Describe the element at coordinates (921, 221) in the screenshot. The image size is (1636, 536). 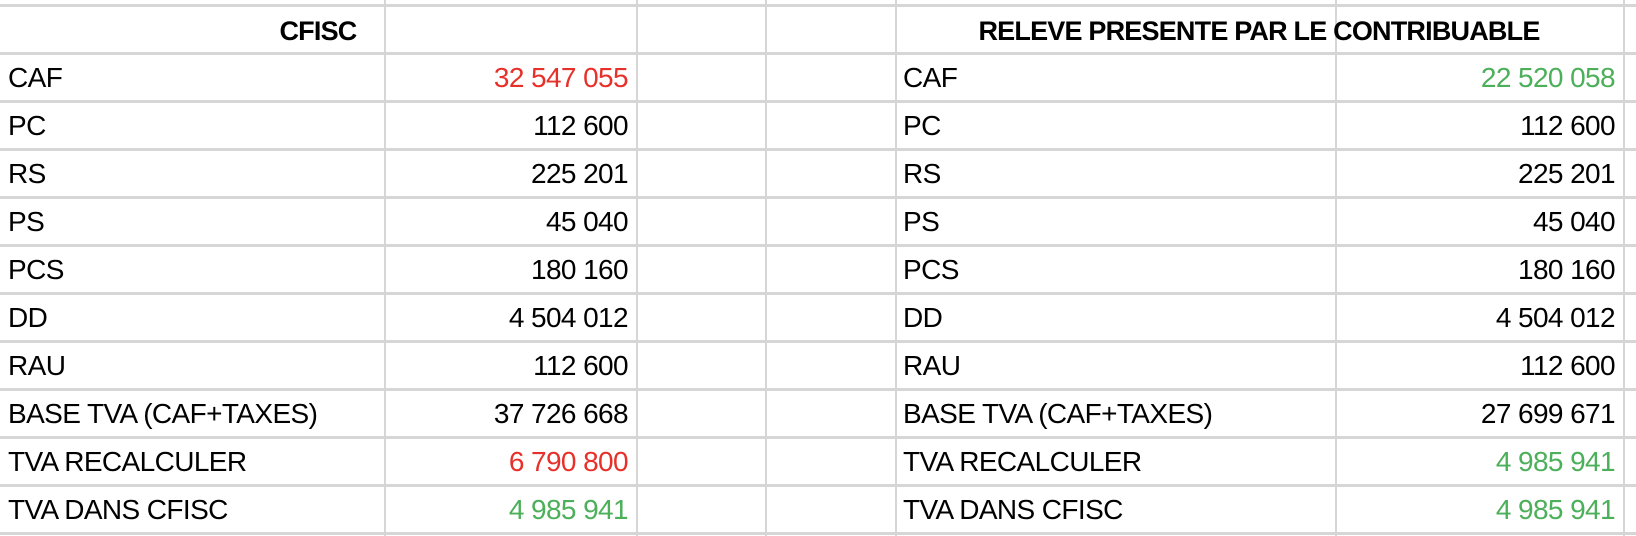
I see `right-label-cell: PS` at that location.